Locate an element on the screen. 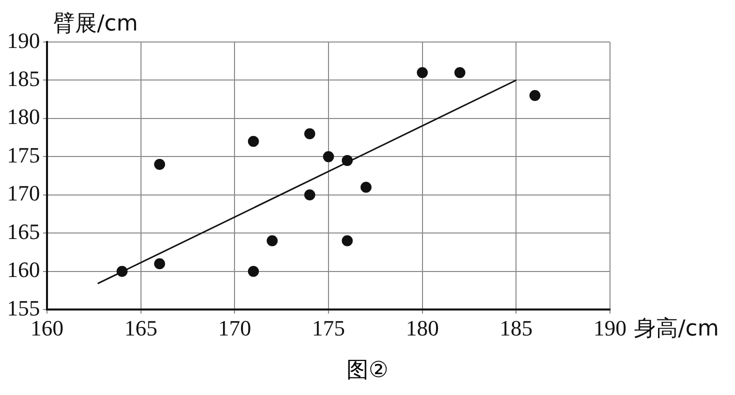  text: 图② is located at coordinates (368, 371).